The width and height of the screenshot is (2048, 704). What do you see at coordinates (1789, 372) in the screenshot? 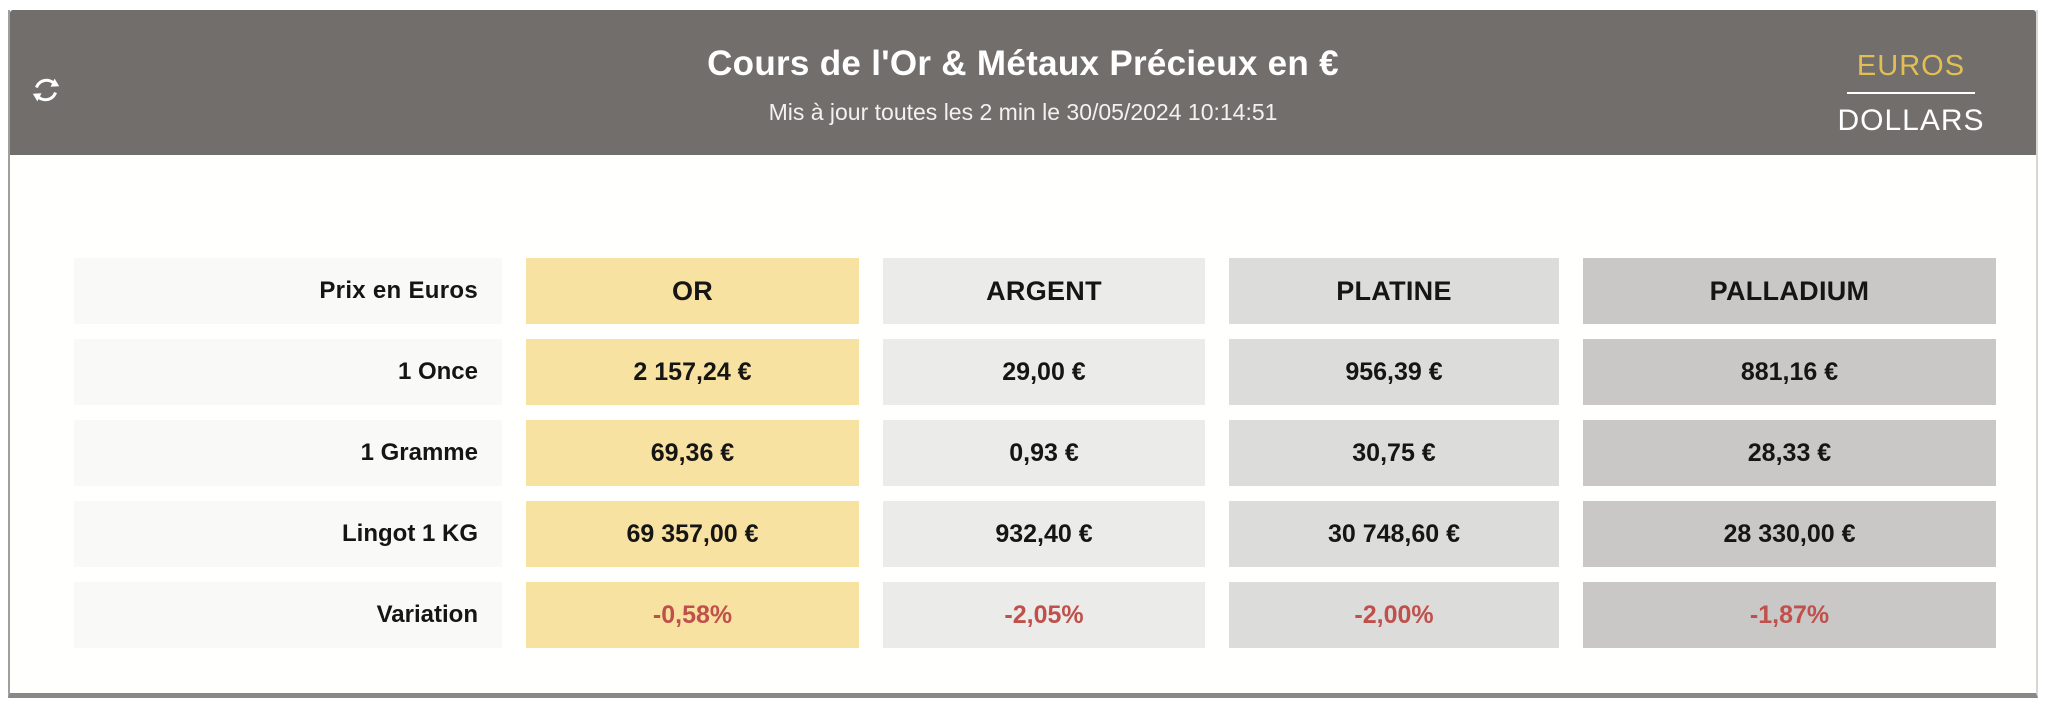
I see `price-palladium-once: 881,16 €` at bounding box center [1789, 372].